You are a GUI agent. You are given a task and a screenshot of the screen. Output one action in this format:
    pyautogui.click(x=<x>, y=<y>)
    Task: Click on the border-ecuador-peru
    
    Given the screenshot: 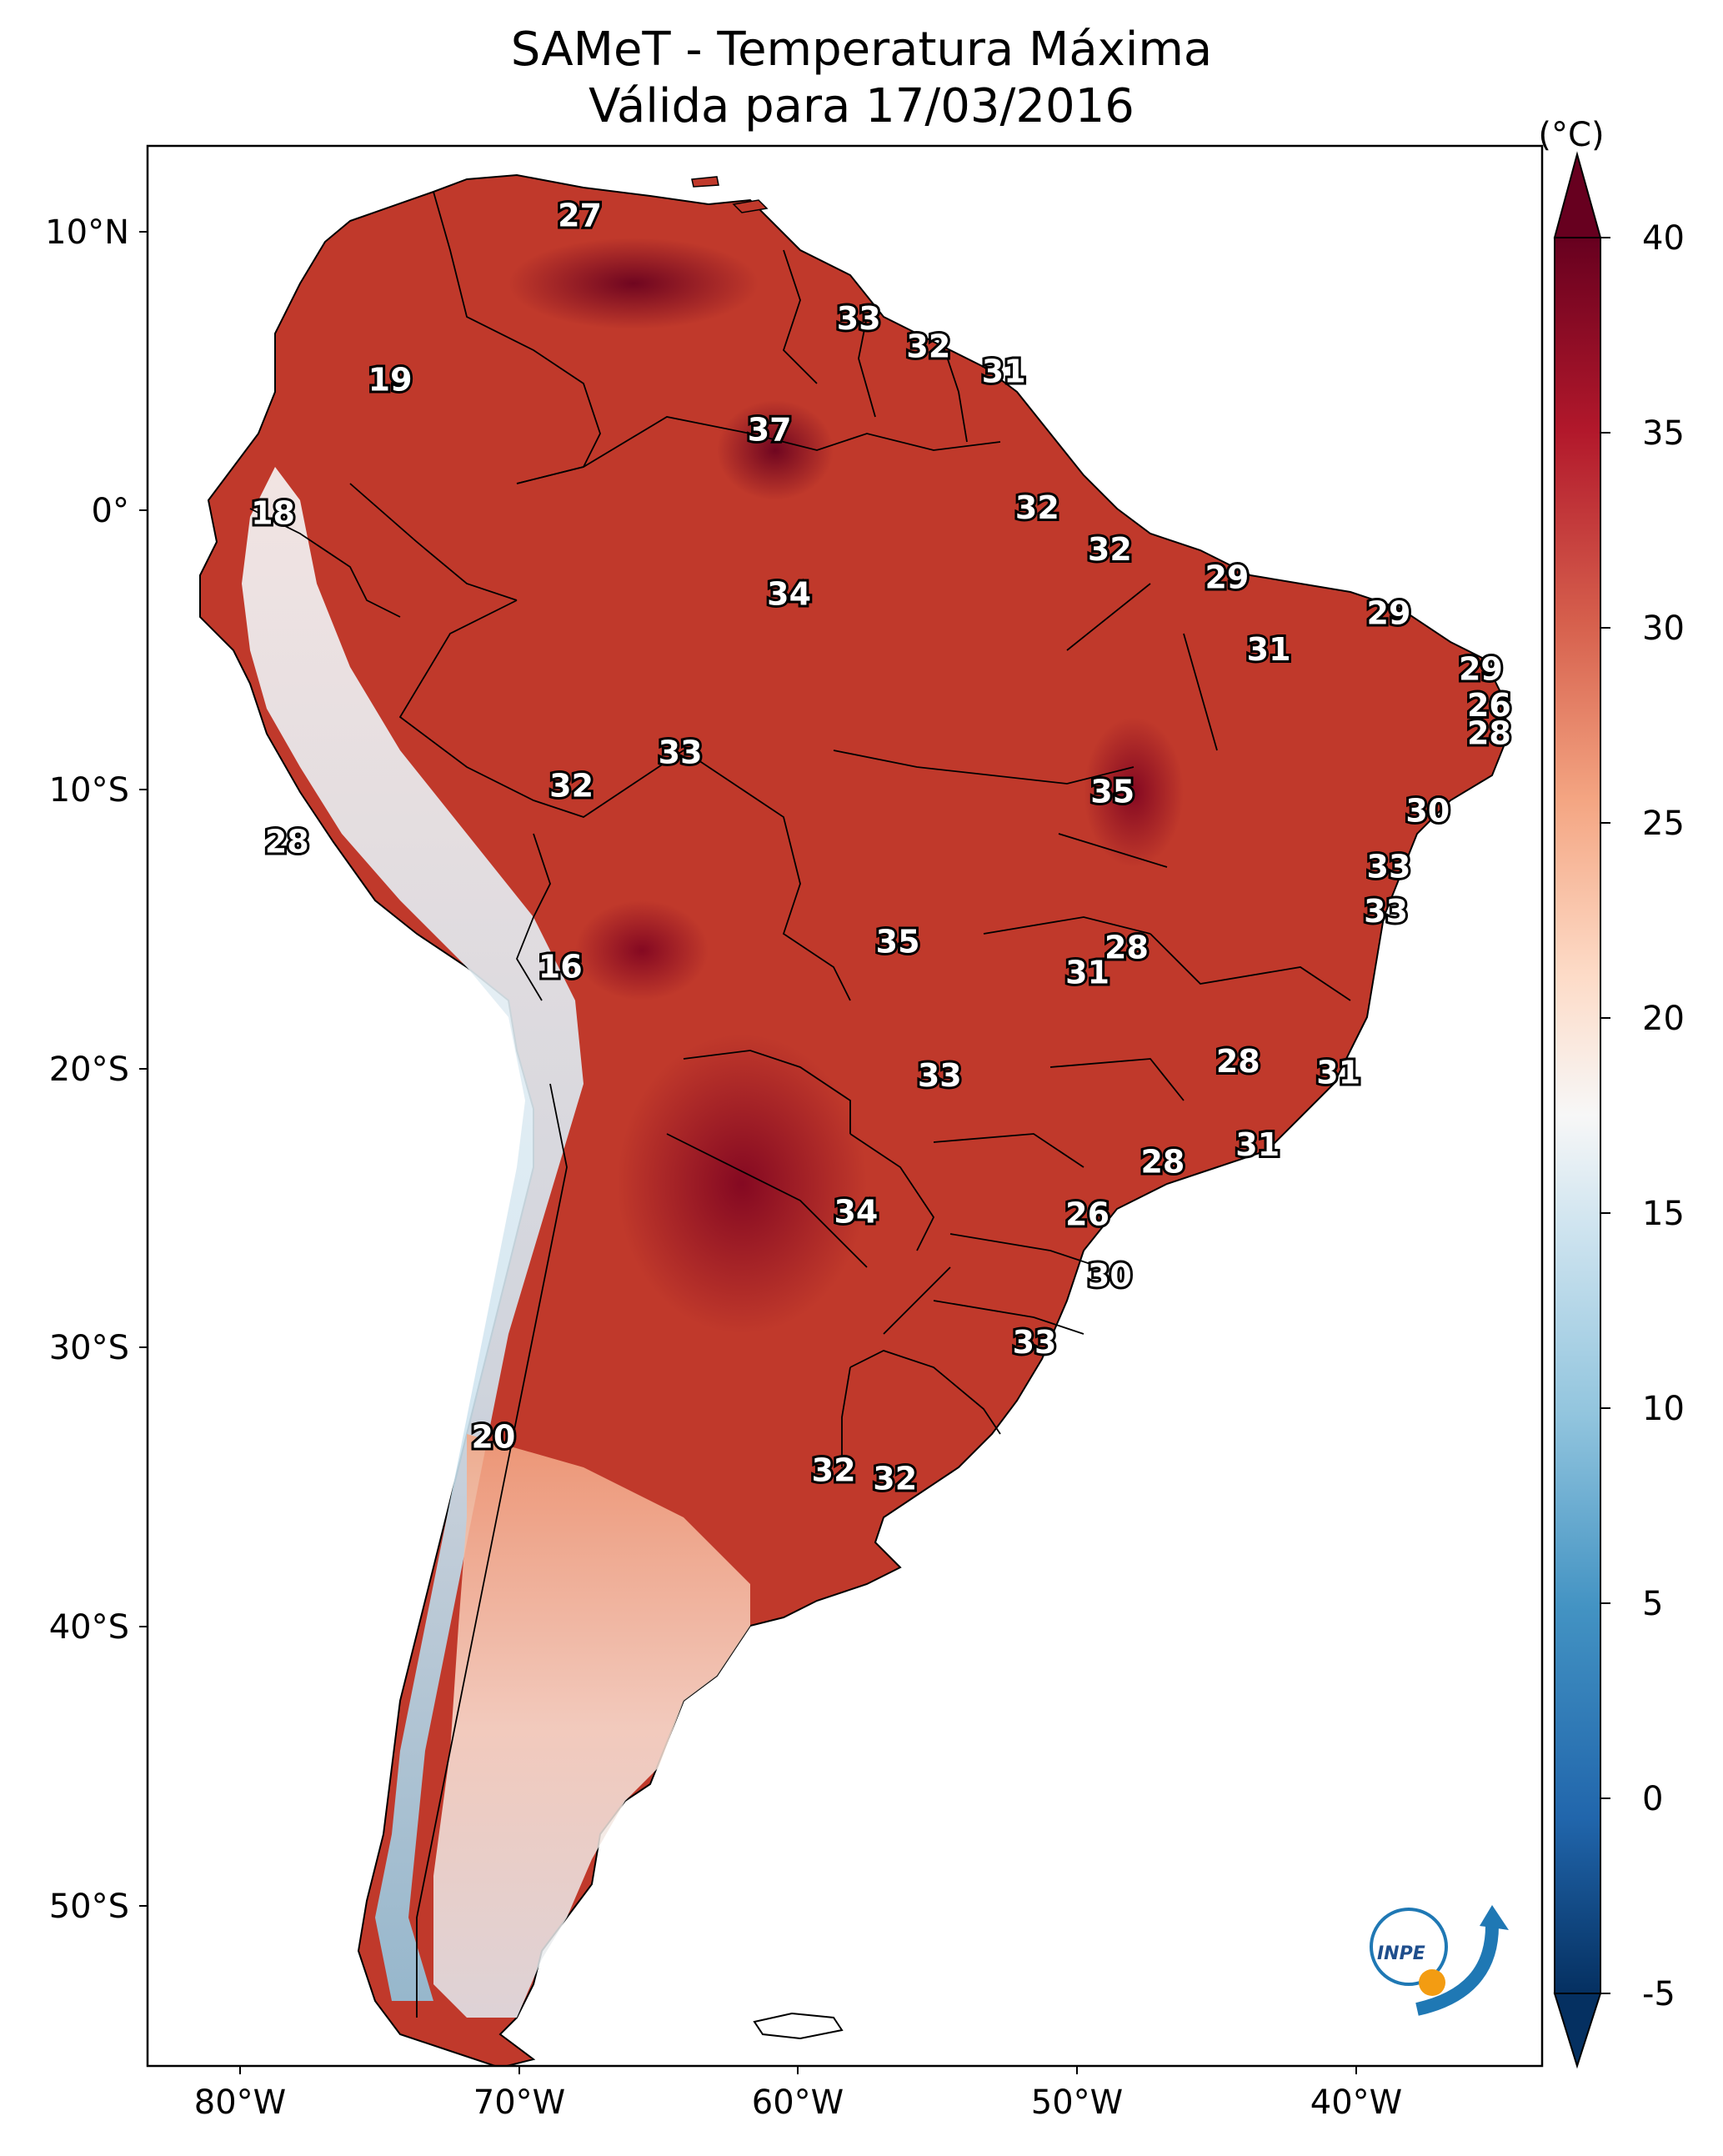 What is the action you would take?
    pyautogui.click(x=325, y=563)
    